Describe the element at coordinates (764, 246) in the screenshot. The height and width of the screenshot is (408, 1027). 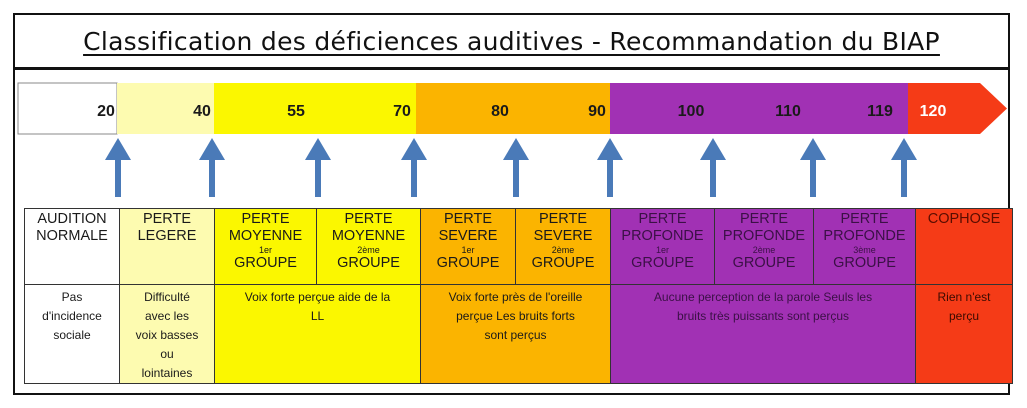
I see `header-perte-profonde-2: PERTE PROFONDE 2ème GROUPE` at that location.